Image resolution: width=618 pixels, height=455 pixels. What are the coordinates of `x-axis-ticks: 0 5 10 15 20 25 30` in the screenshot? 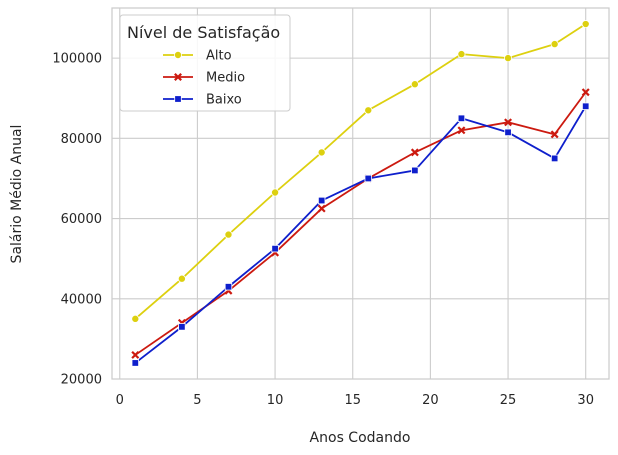 It's located at (355, 400).